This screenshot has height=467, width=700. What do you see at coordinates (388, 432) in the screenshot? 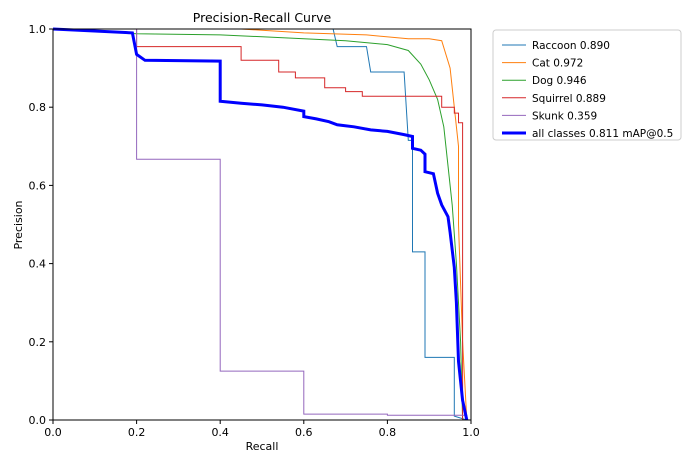
I see `x-tick-label: 0.8` at bounding box center [388, 432].